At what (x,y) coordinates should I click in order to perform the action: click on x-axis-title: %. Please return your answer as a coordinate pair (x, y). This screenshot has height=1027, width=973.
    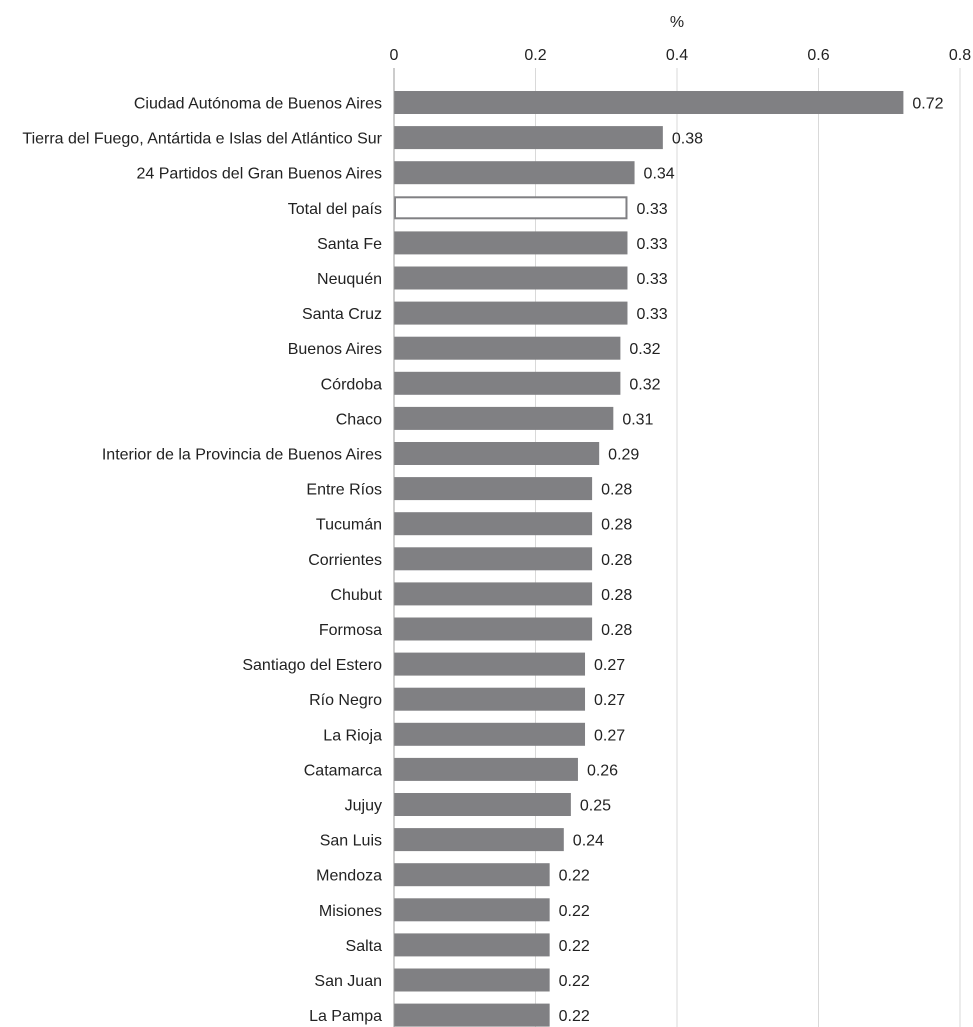
    Looking at the image, I should click on (677, 22).